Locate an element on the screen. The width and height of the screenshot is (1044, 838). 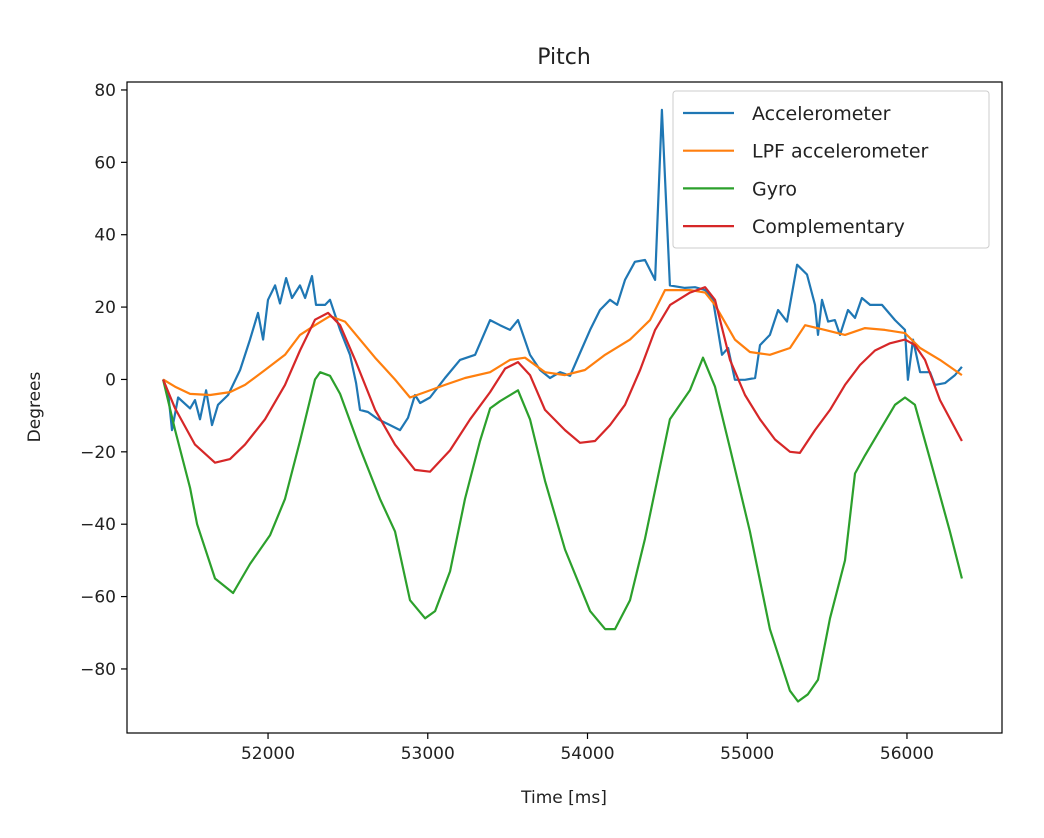
y-tick-label: −20 is located at coordinates (98, 453).